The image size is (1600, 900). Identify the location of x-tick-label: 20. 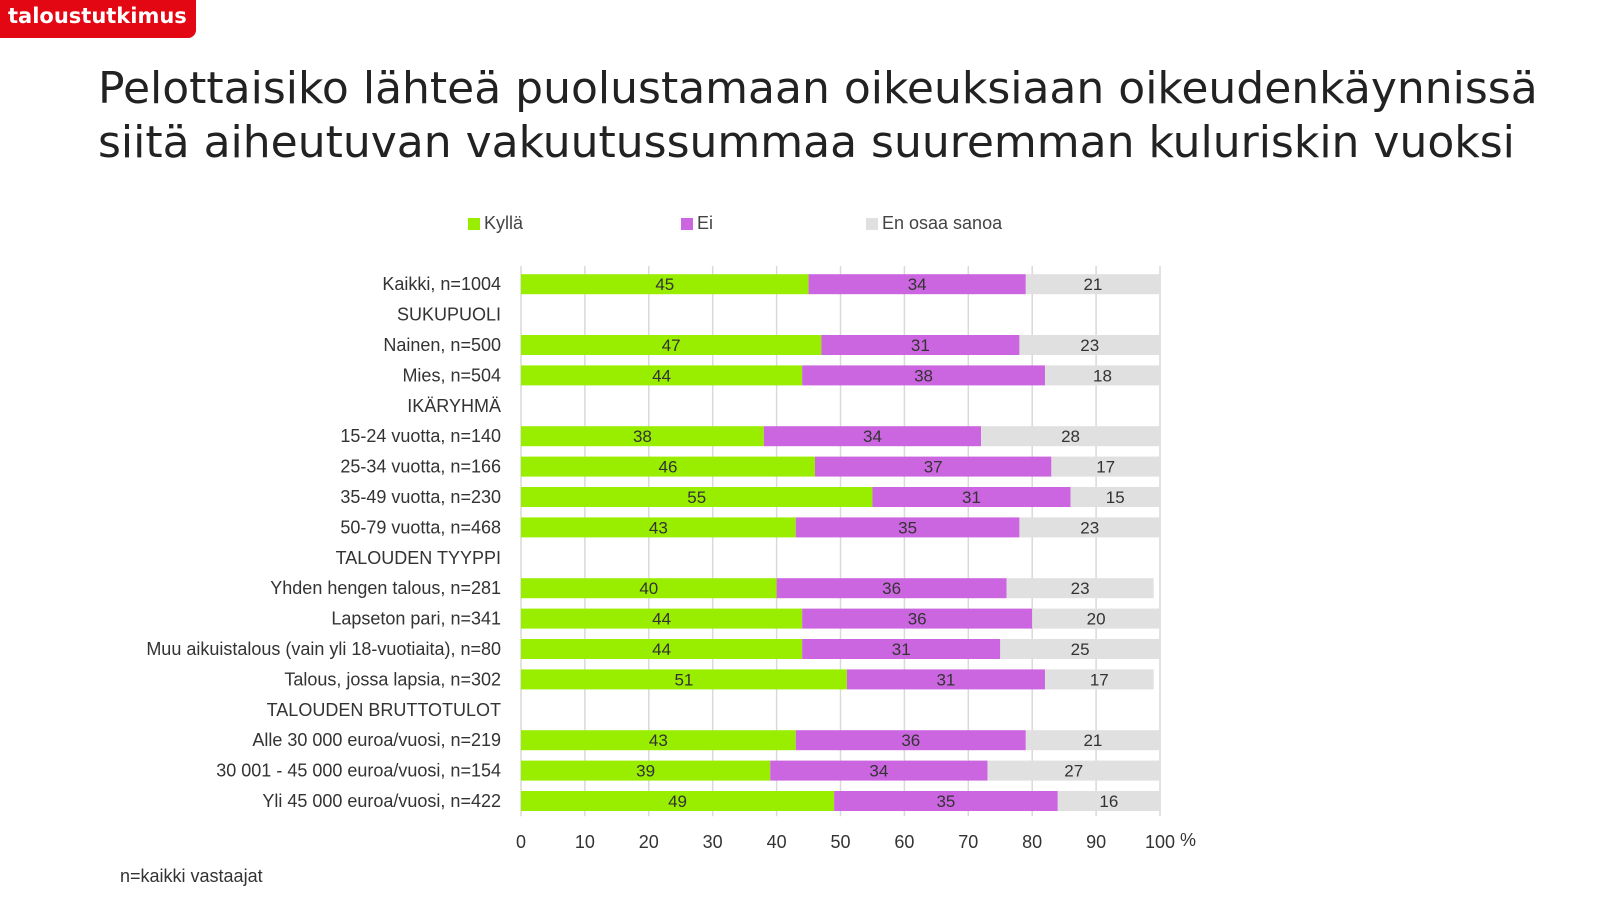
(649, 842).